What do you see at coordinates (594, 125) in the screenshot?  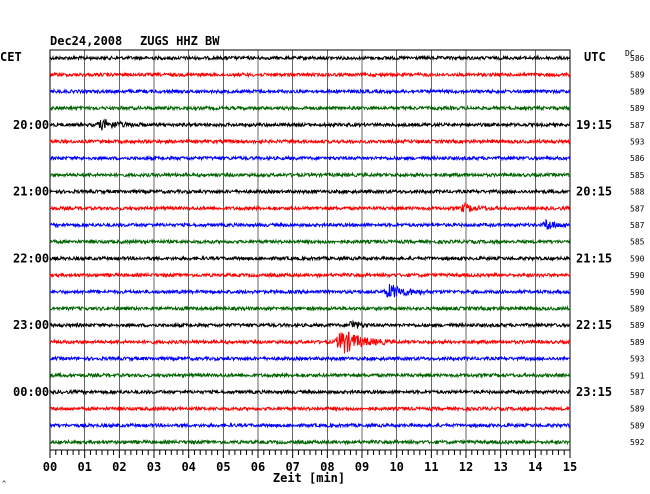 I see `right-time-label: 19:15` at bounding box center [594, 125].